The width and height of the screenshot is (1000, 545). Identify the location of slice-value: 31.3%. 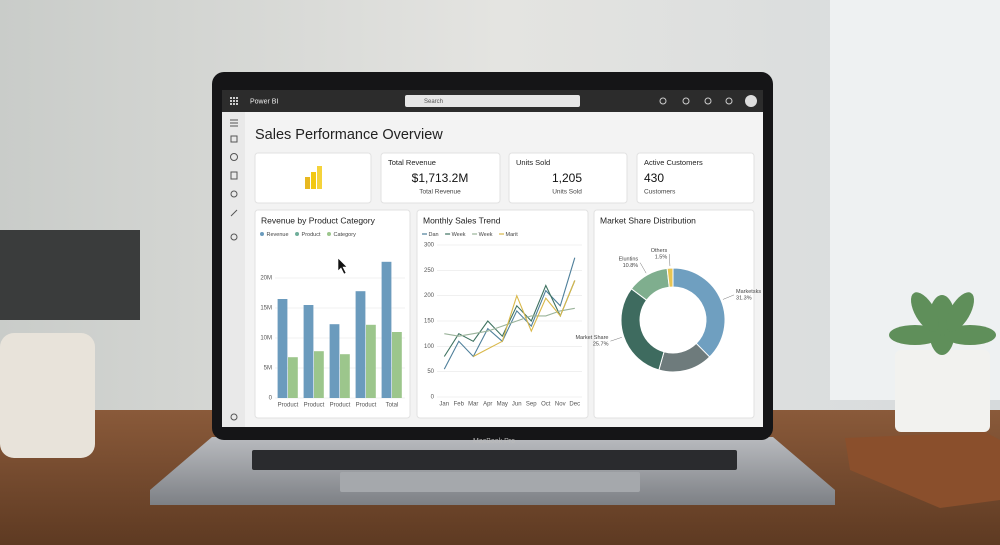
(744, 298).